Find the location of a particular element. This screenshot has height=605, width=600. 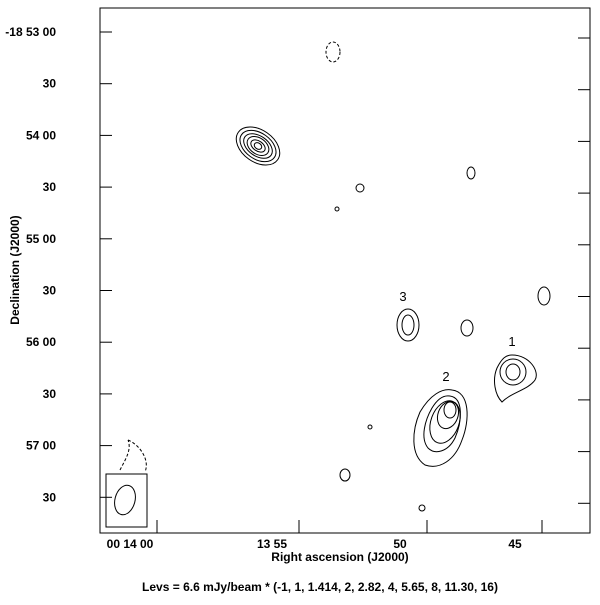

source-label: 3 is located at coordinates (402, 296).